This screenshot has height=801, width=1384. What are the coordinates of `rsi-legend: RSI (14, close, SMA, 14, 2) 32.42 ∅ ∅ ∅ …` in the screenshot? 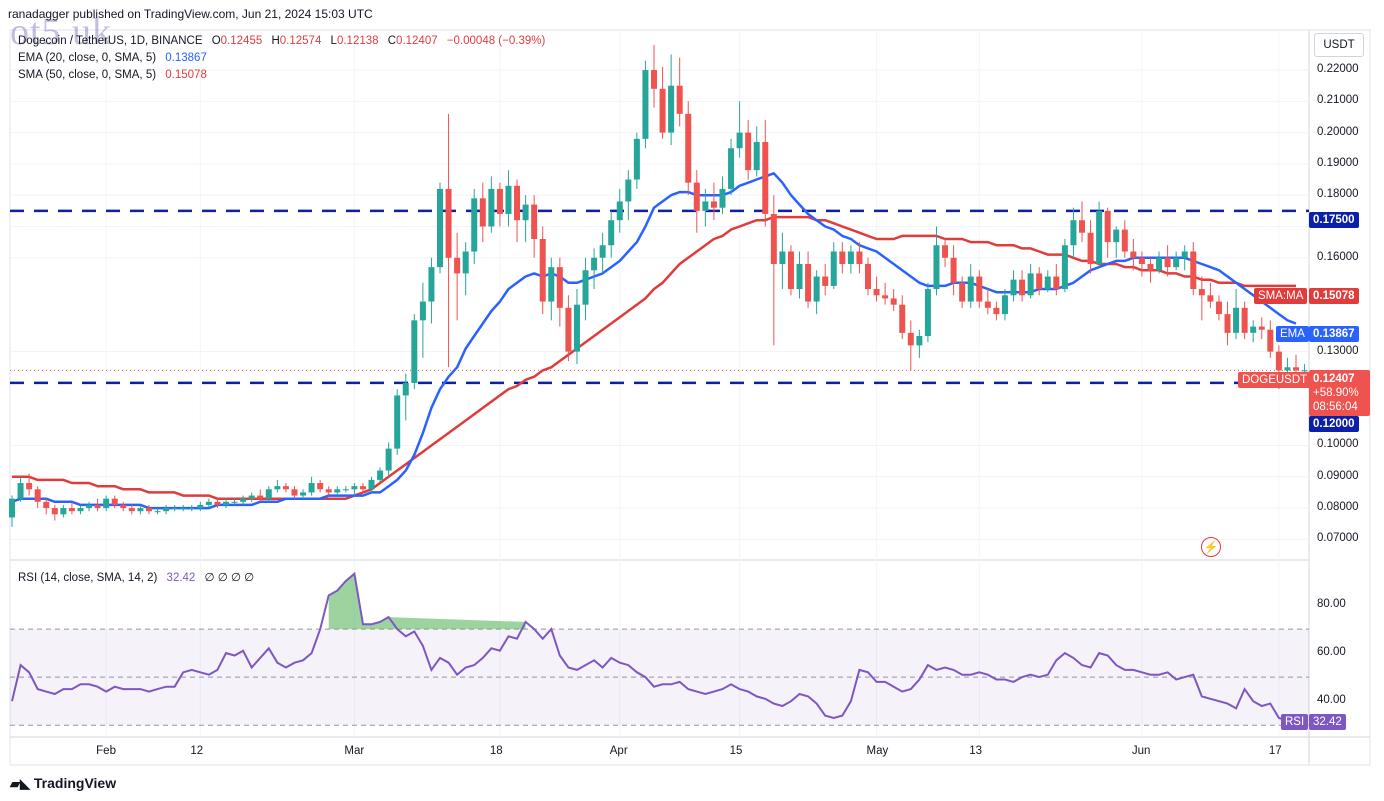 It's located at (136, 577).